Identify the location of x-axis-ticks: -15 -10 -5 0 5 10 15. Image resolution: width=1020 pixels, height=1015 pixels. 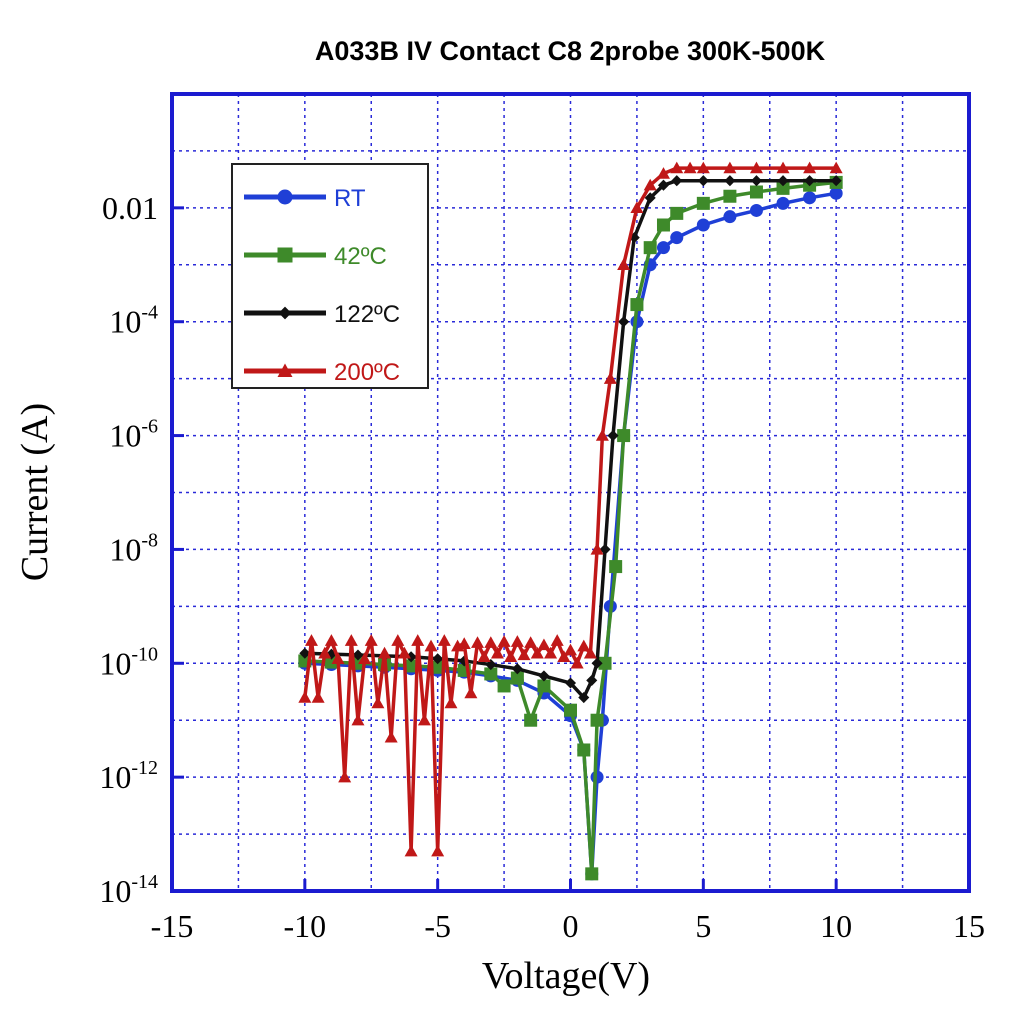
(568, 911).